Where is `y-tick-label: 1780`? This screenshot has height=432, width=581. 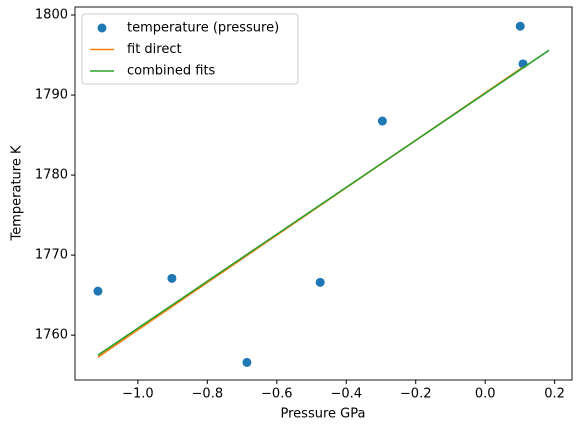 y-tick-label: 1780 is located at coordinates (51, 175).